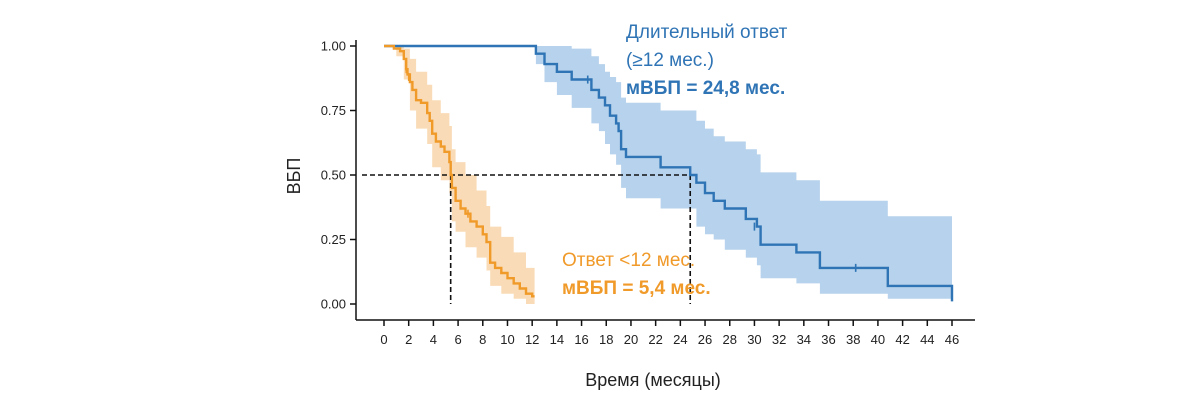 This screenshot has height=401, width=1200. I want to click on legend-durable-line-1: Длительный ответ, so click(707, 32).